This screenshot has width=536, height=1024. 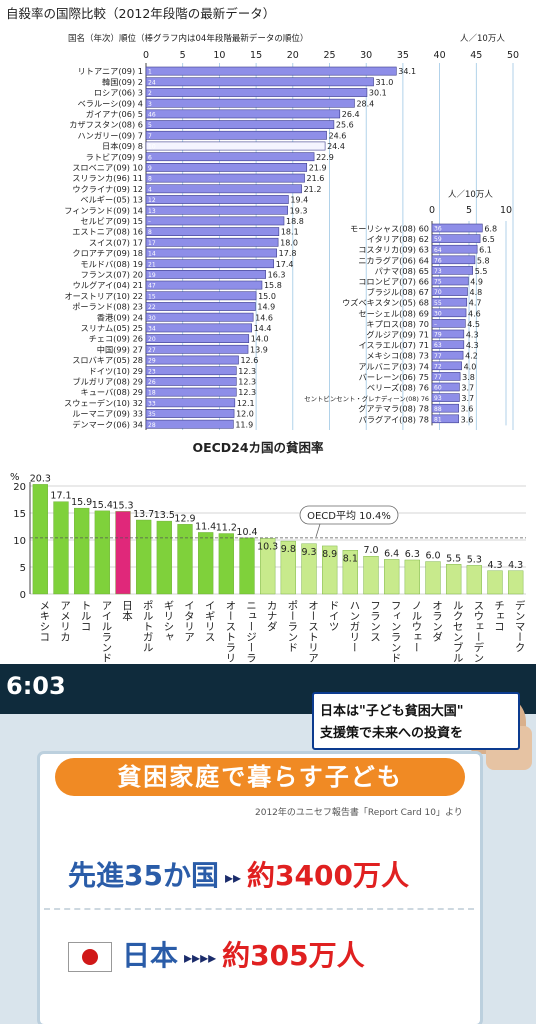 What do you see at coordinates (440, 55) in the screenshot?
I see `x-tick-label: 40` at bounding box center [440, 55].